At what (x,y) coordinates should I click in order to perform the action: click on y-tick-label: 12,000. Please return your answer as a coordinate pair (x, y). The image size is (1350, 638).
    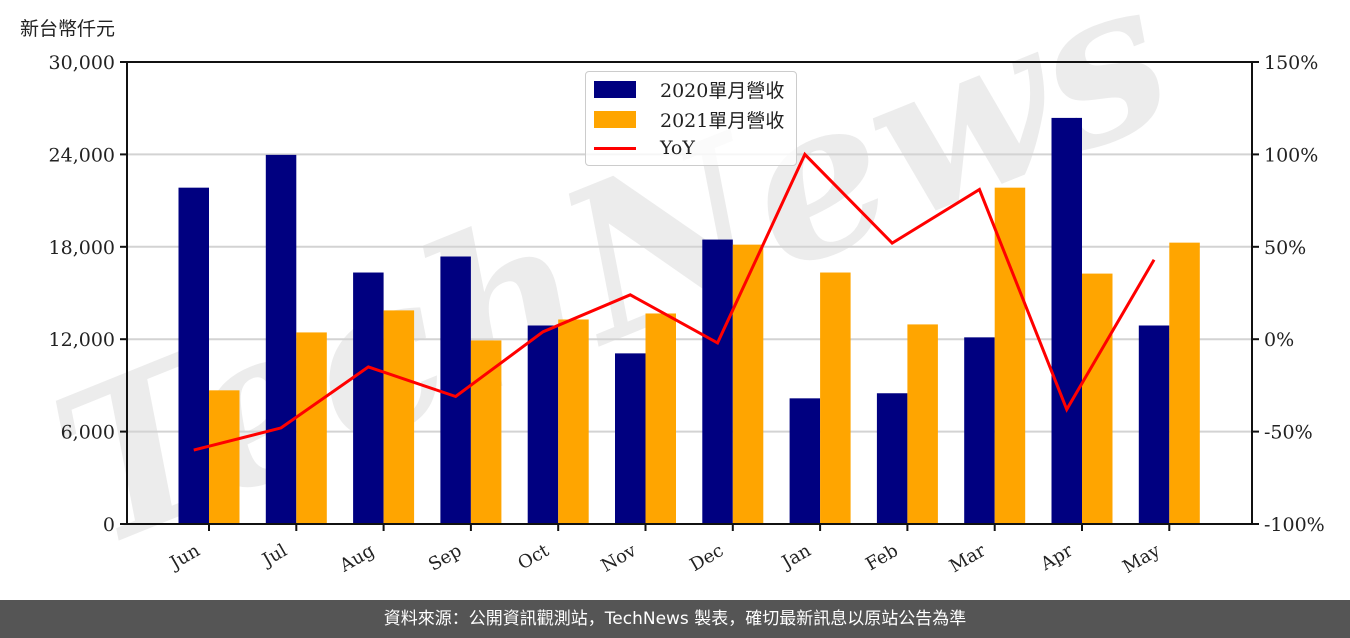
    Looking at the image, I should click on (82, 340).